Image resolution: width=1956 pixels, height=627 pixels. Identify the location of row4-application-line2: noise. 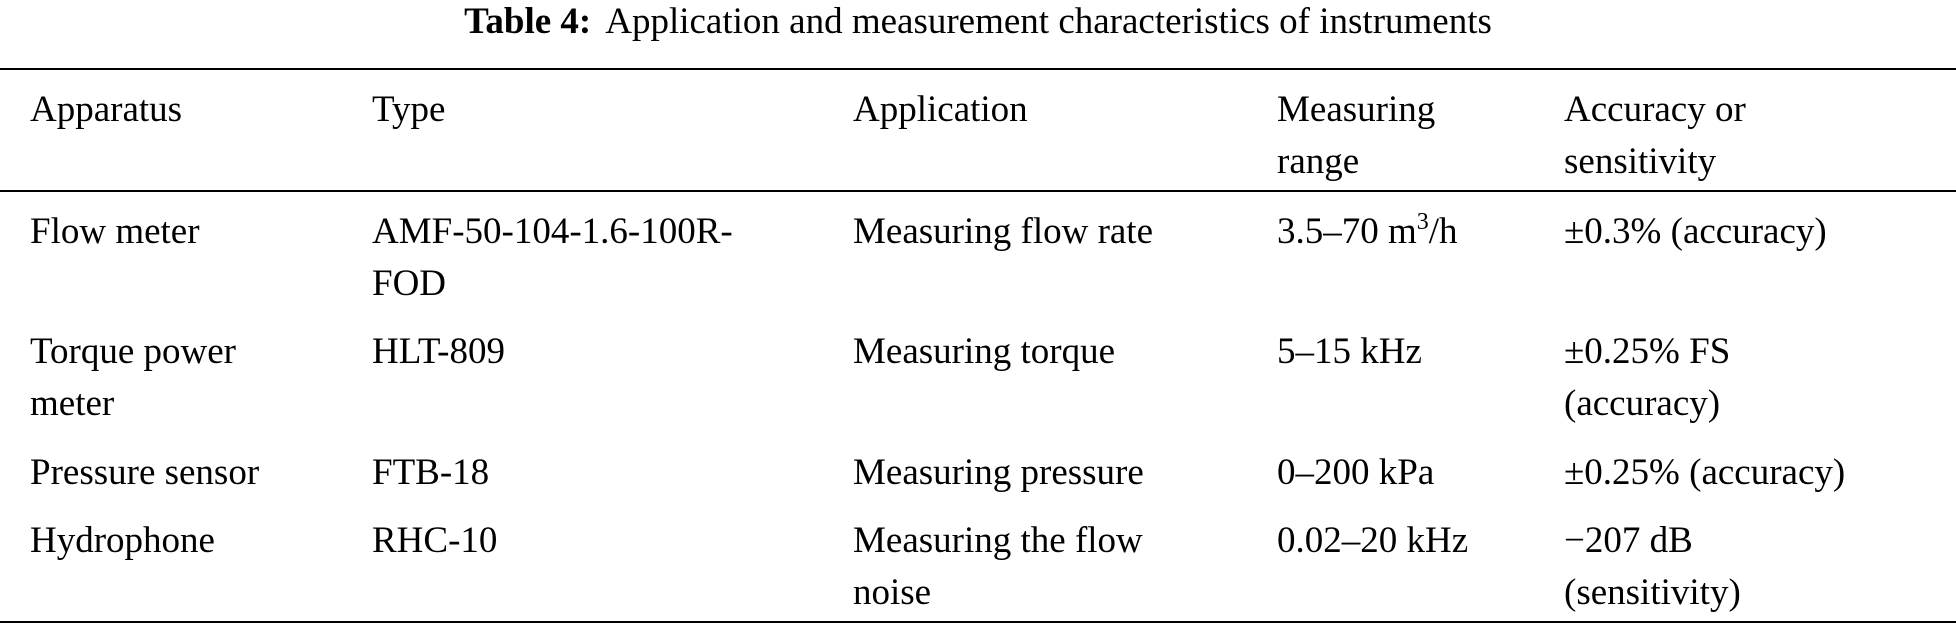
(892, 592).